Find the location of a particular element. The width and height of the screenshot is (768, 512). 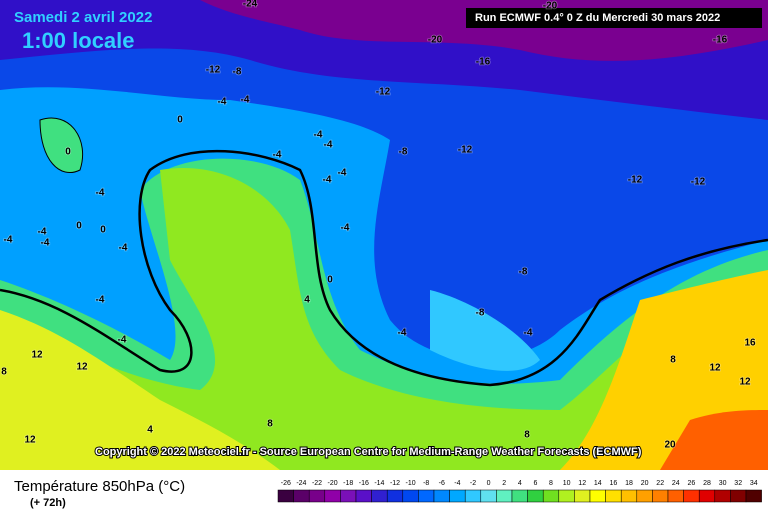

colorbar-label: 32 is located at coordinates (738, 483).